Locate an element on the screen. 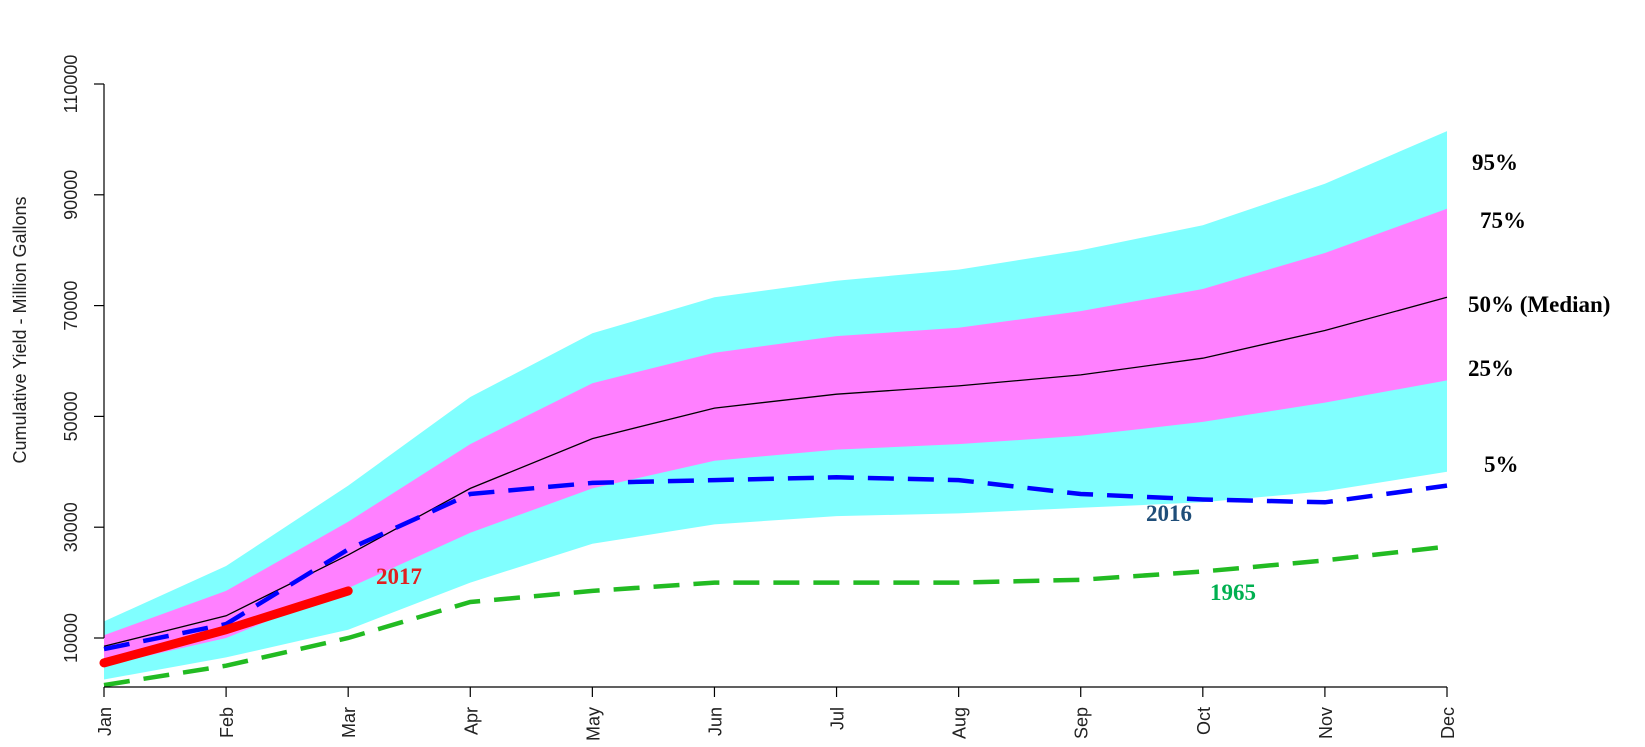  x-tick-label: Oct is located at coordinates (1204, 721).